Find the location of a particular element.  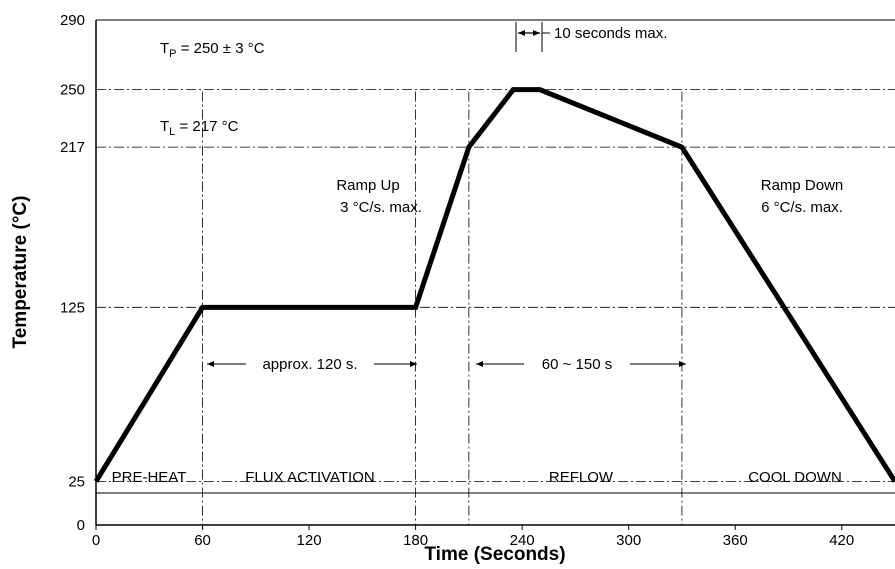

tl-label: TL = 217 °C is located at coordinates (199, 128).